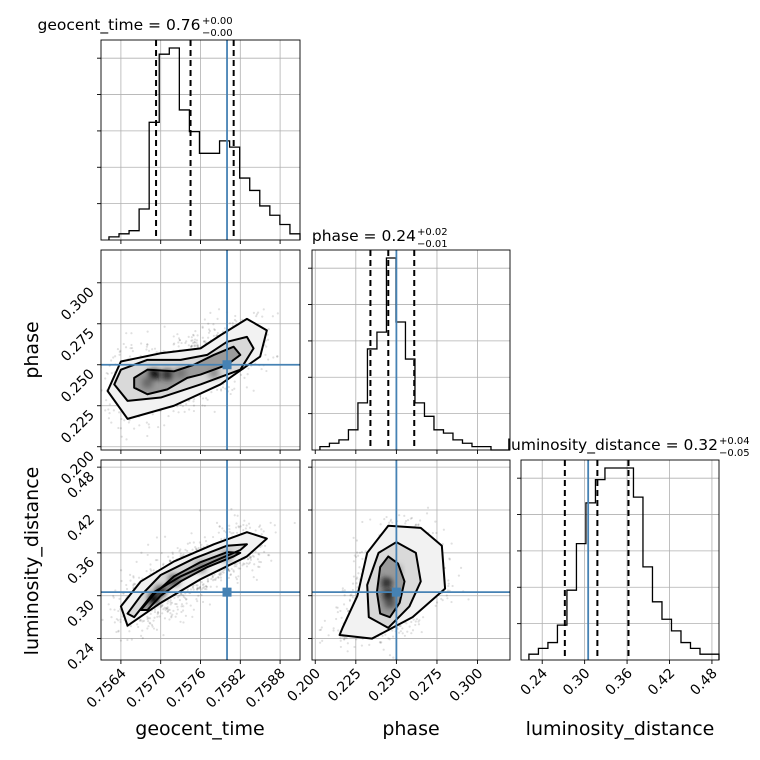 This screenshot has height=760, width=760. Describe the element at coordinates (217, 21) in the screenshot. I see `title-geocent-time-plus: +0.00` at that location.